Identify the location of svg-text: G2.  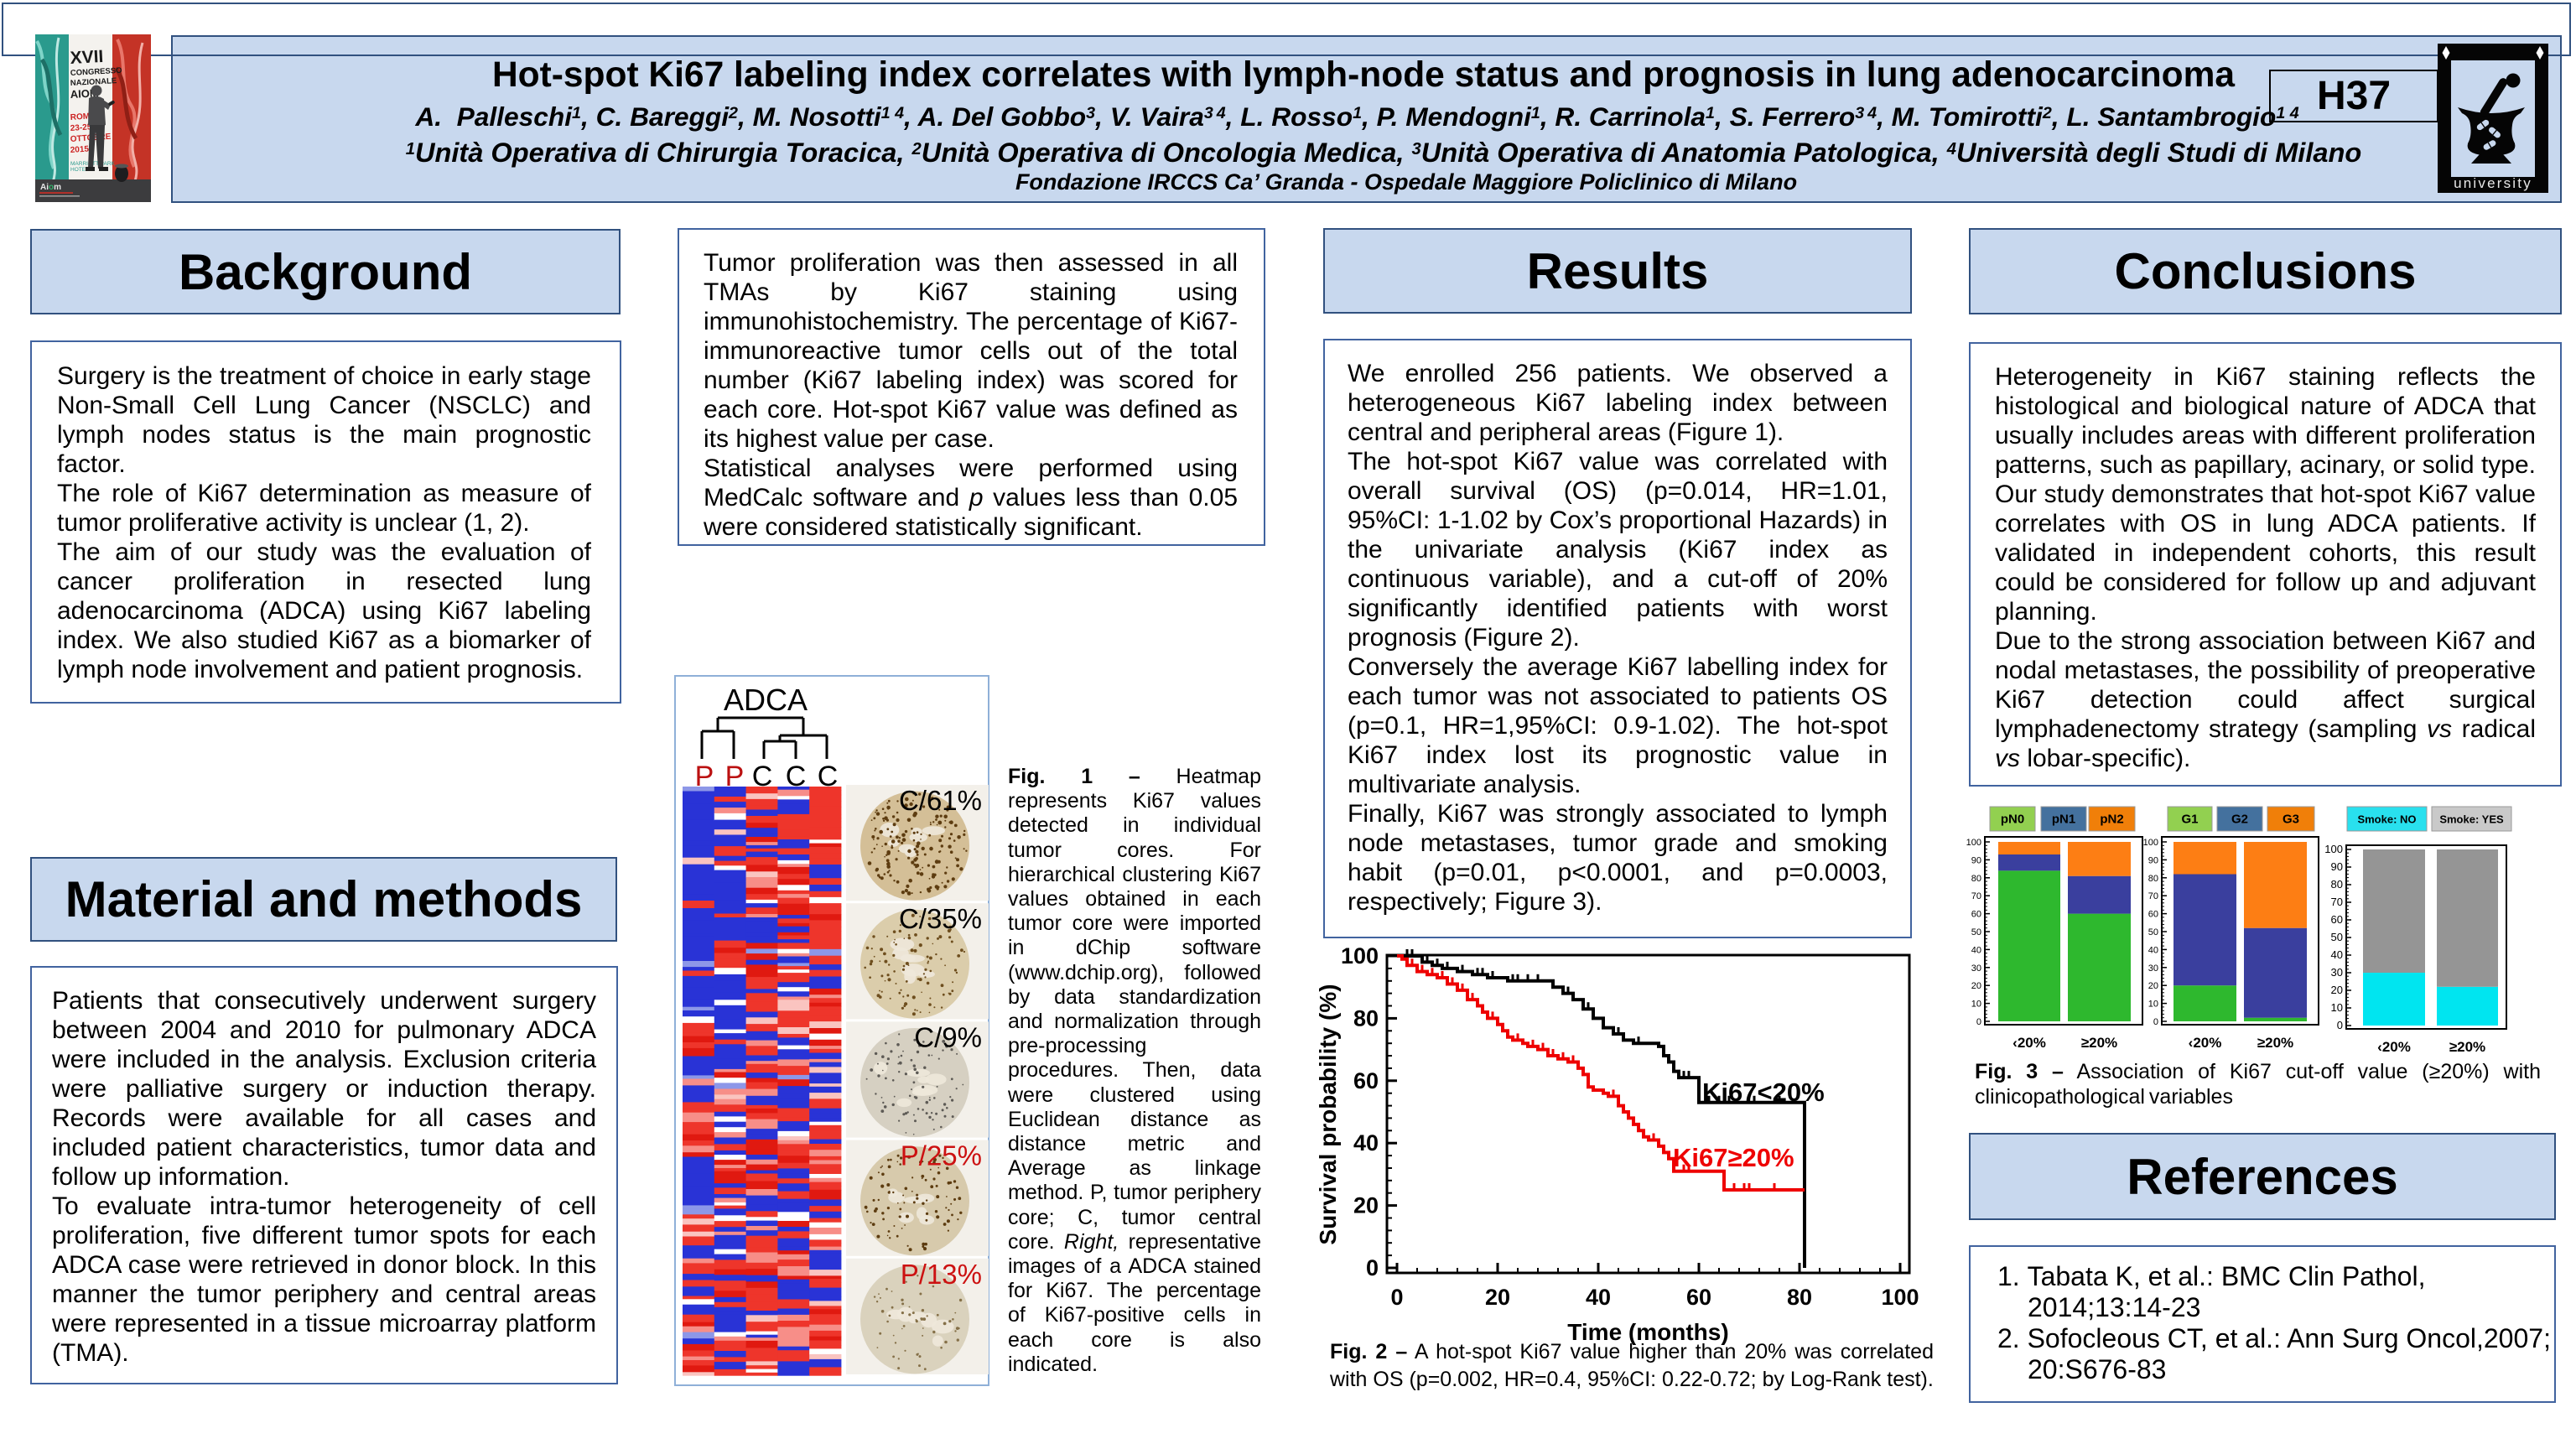
(2239, 820).